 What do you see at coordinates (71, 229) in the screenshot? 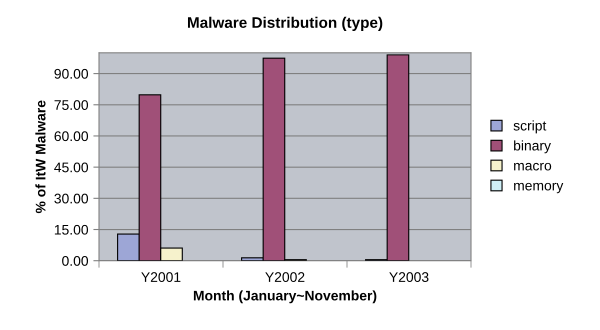
I see `y-tick-label: 15.00` at bounding box center [71, 229].